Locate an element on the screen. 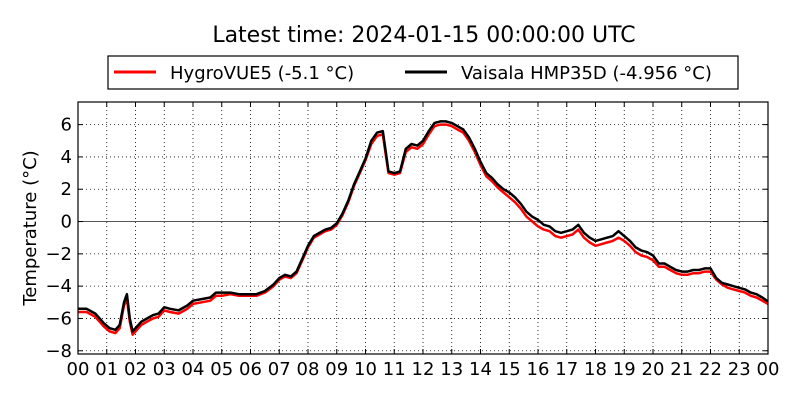 This screenshot has width=800, height=400. x-tick-label: 12 is located at coordinates (423, 369).